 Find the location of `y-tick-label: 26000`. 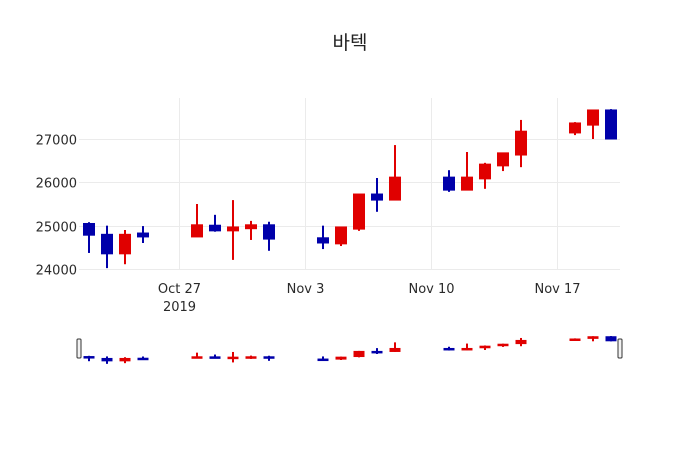

y-tick-label: 26000 is located at coordinates (56, 184).